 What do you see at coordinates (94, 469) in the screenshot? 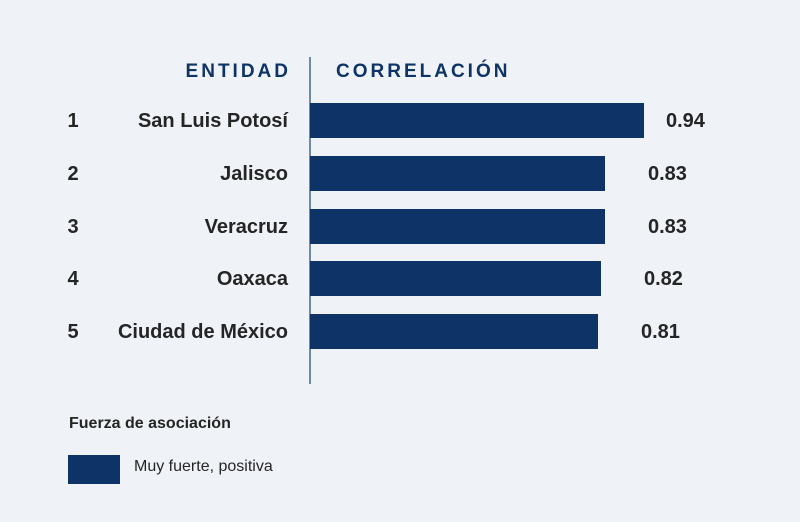
I see `legend-swatch` at bounding box center [94, 469].